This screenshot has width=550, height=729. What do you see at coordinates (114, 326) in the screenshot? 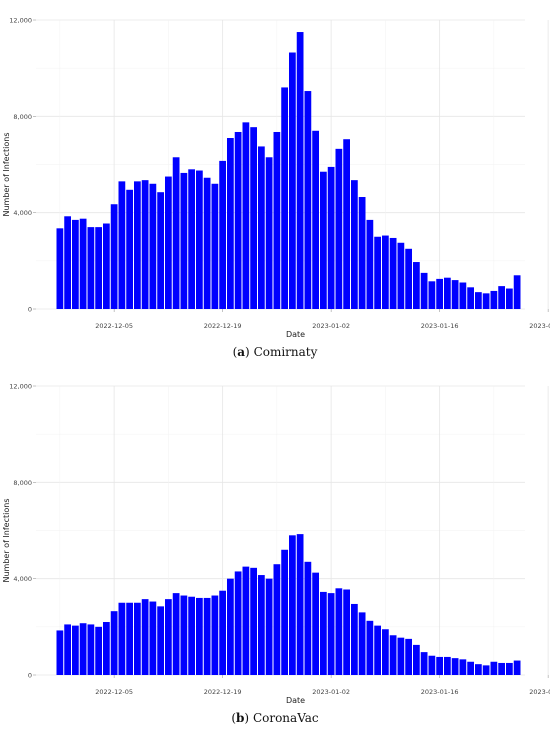
I see `x-tick-label: 2022-12-05` at bounding box center [114, 326].